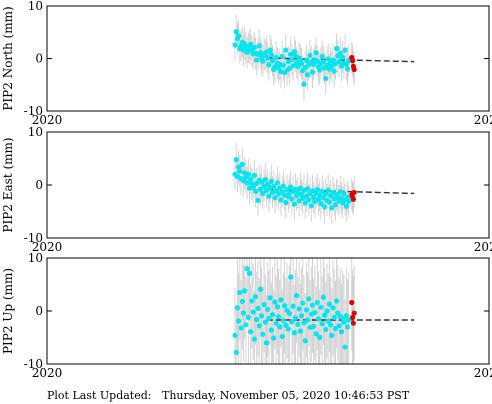 Image resolution: width=492 pixels, height=404 pixels. Describe the element at coordinates (33, 364) in the screenshot. I see `y-tick-label: -10` at that location.